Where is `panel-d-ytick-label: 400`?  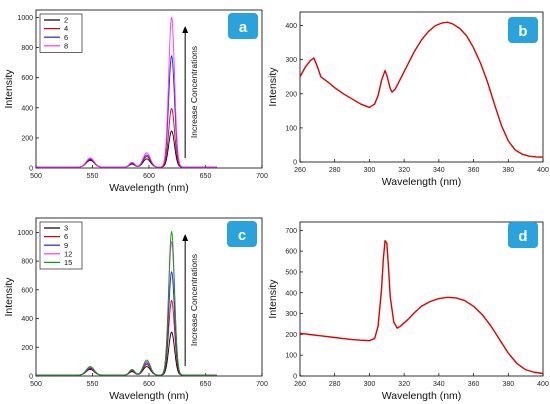 panel-d-ytick-label: 400 is located at coordinates (291, 293).